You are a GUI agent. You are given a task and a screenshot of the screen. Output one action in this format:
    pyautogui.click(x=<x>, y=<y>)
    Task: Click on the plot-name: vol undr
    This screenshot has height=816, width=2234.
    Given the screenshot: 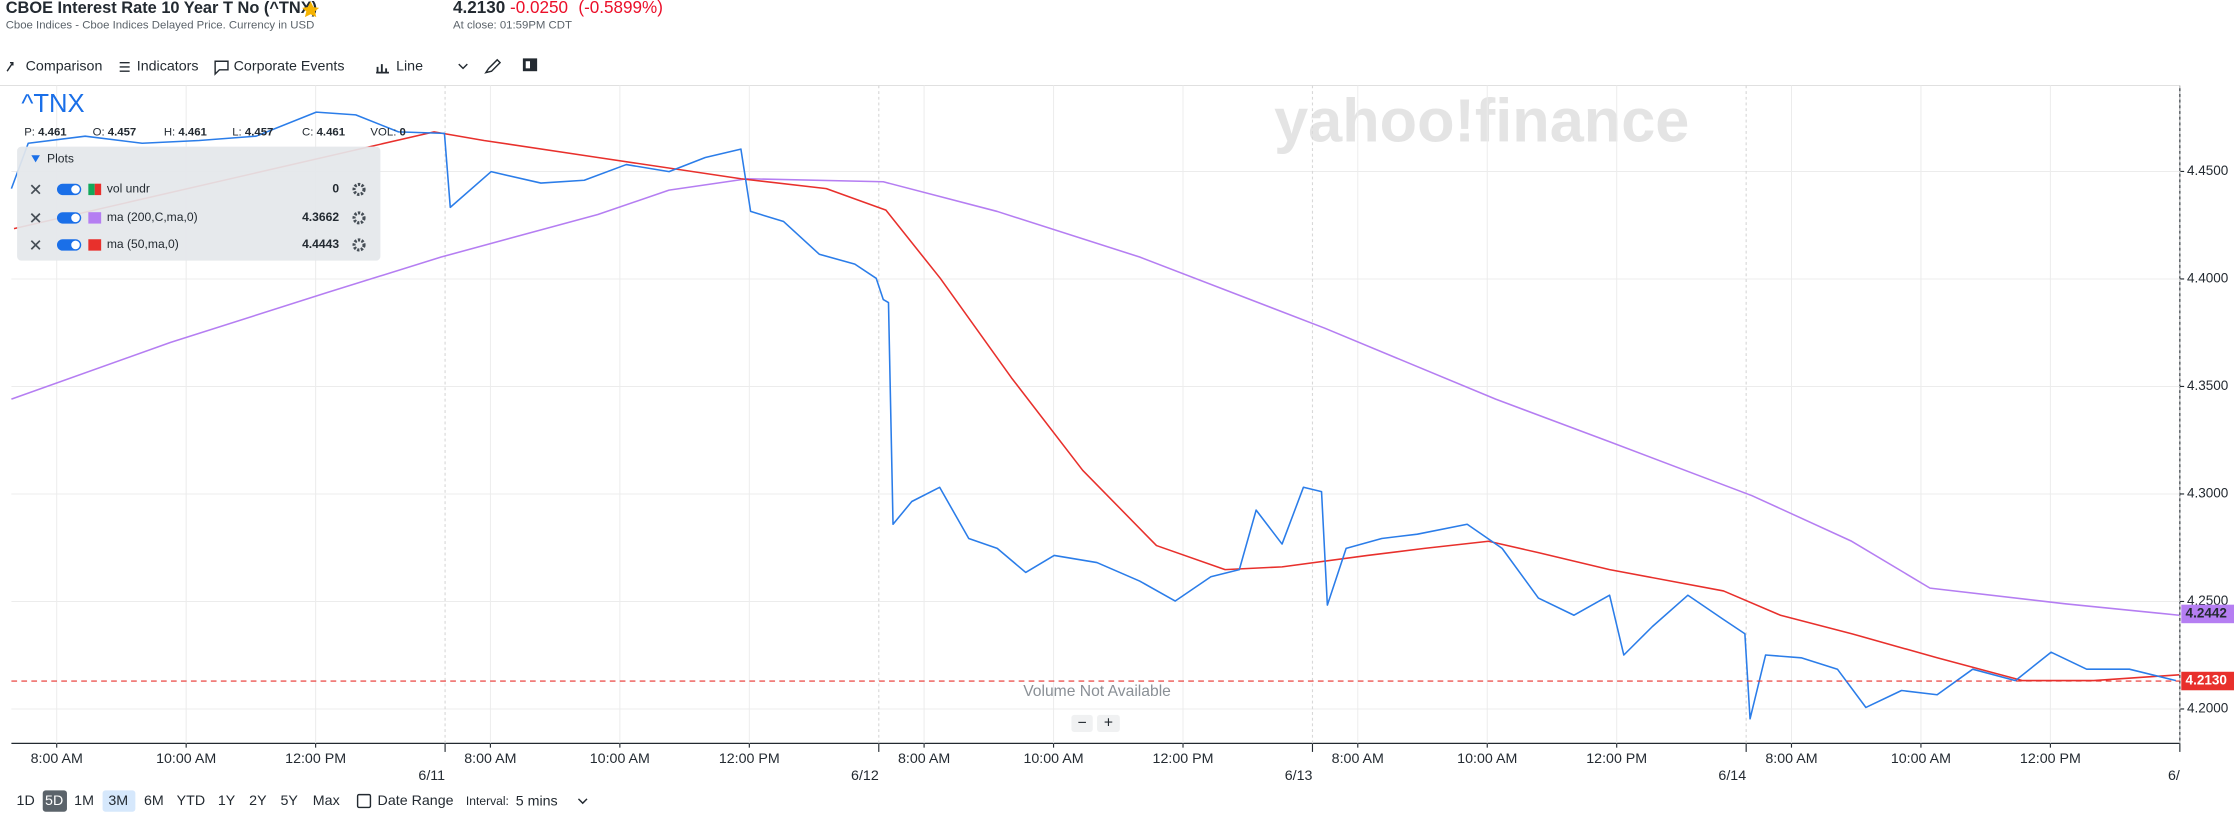 What is the action you would take?
    pyautogui.click(x=128, y=189)
    